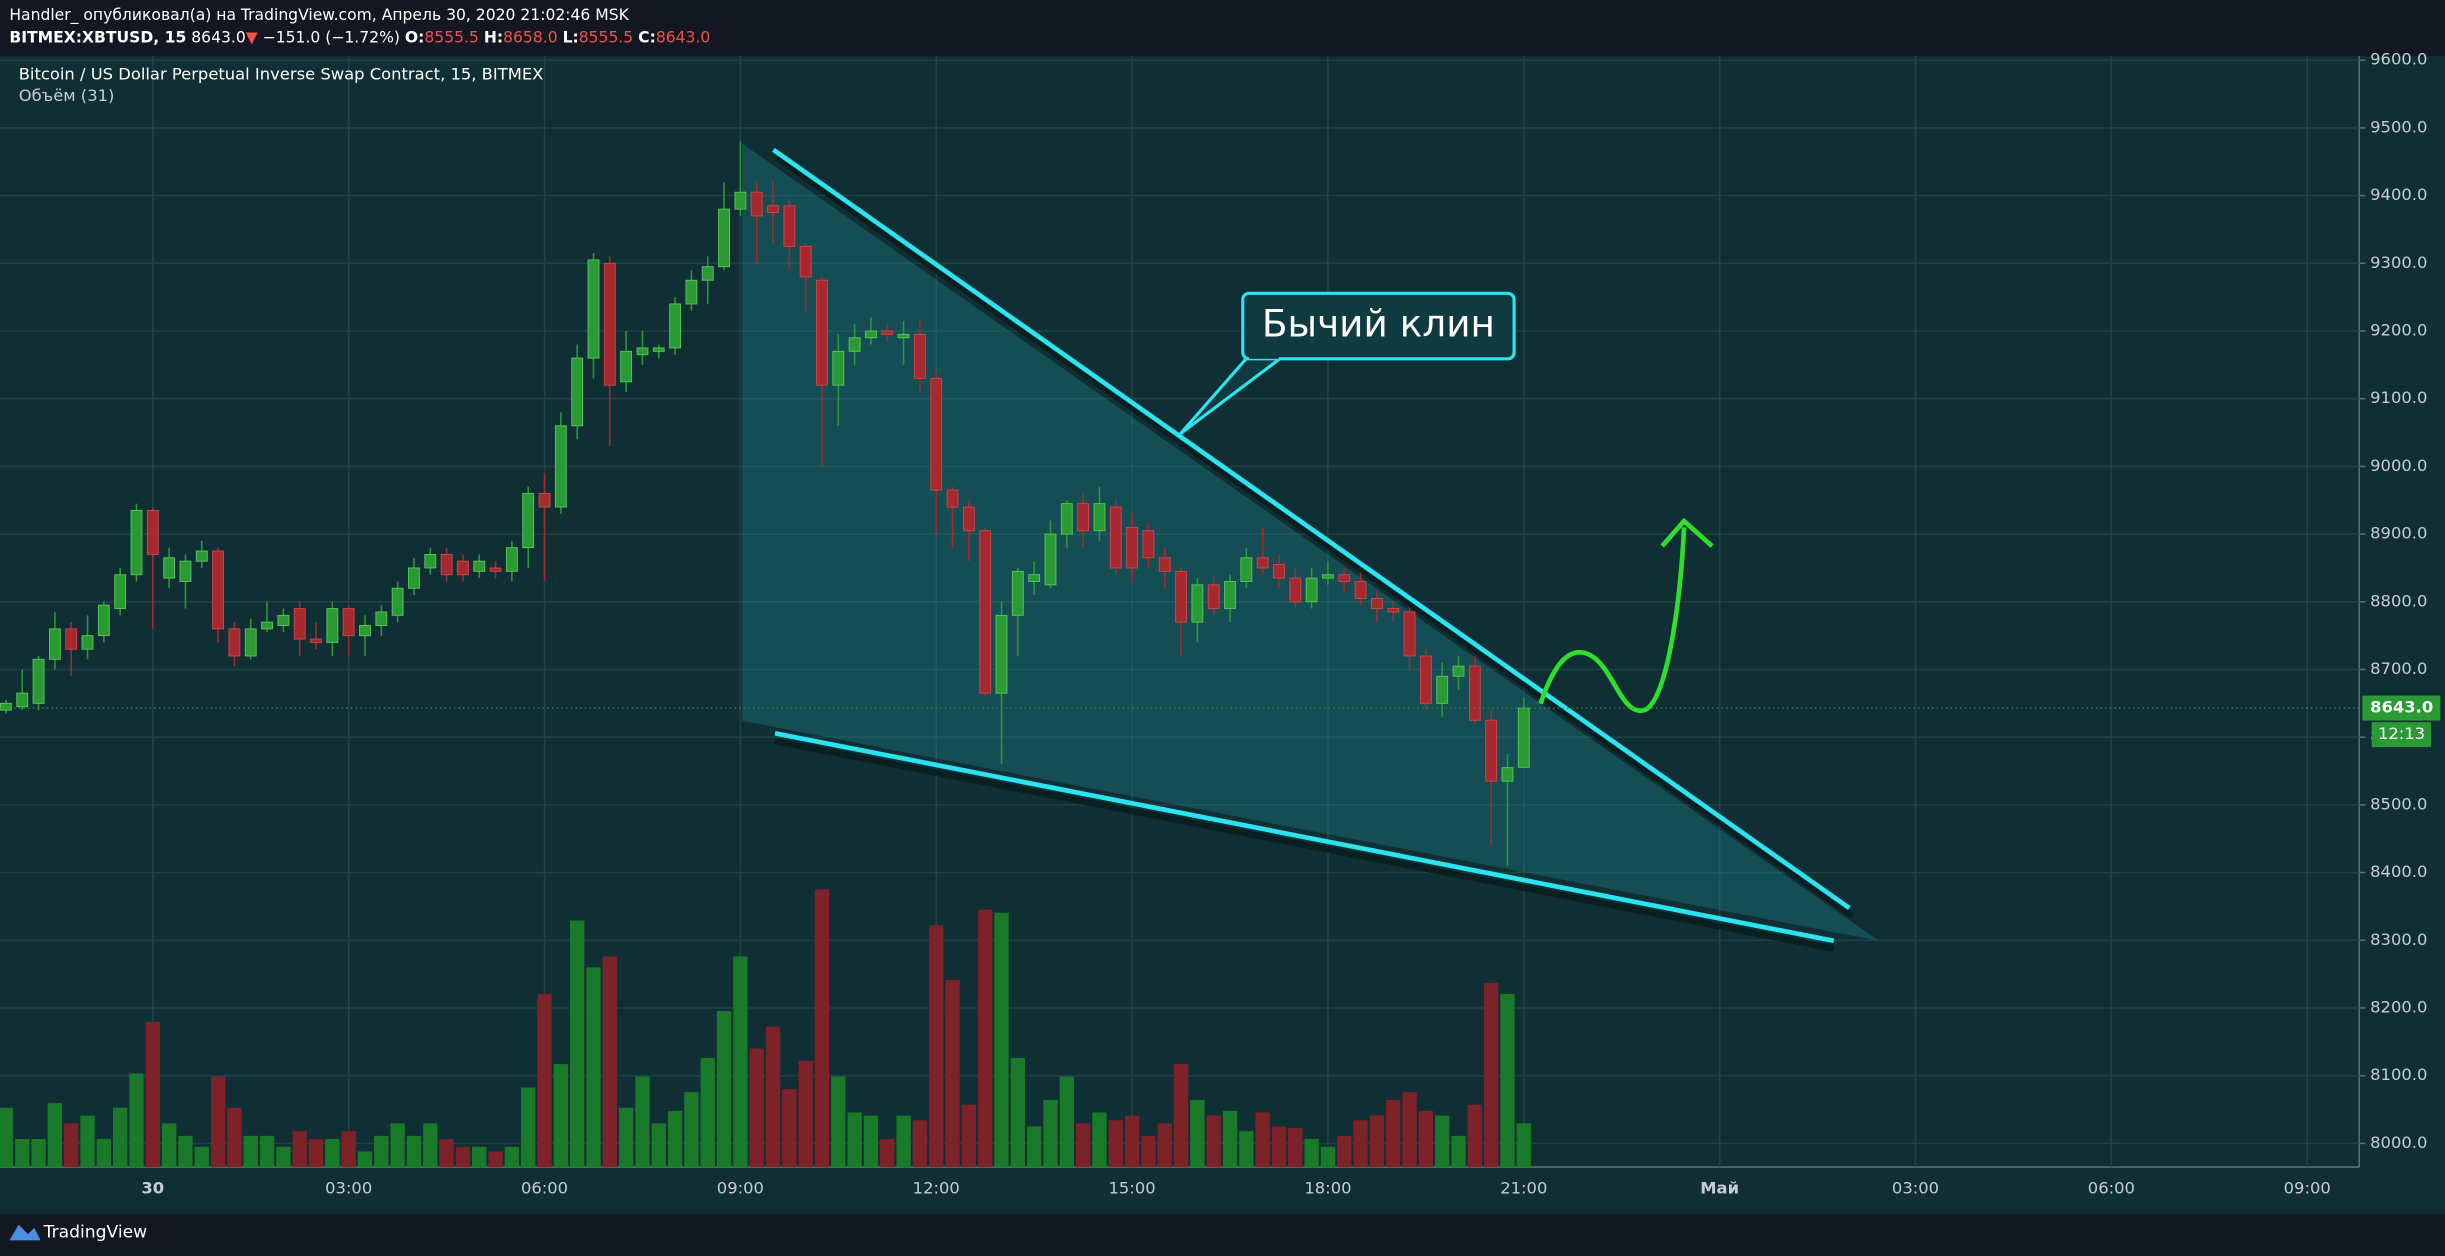 This screenshot has width=2445, height=1256. What do you see at coordinates (97, 37) in the screenshot?
I see `symbol: BITMEX:XBTUSD, 15` at bounding box center [97, 37].